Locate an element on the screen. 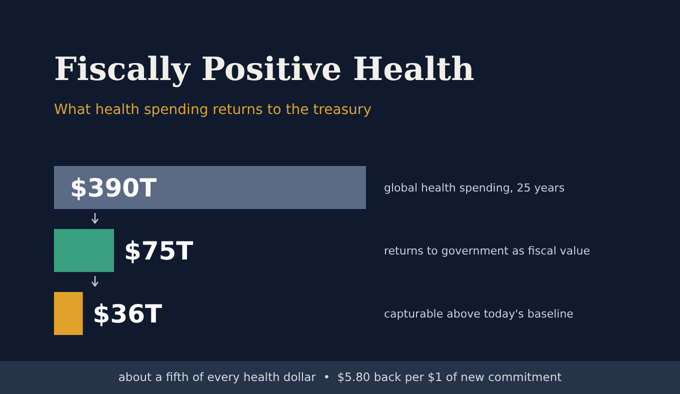  data-label: $390T is located at coordinates (113, 188).